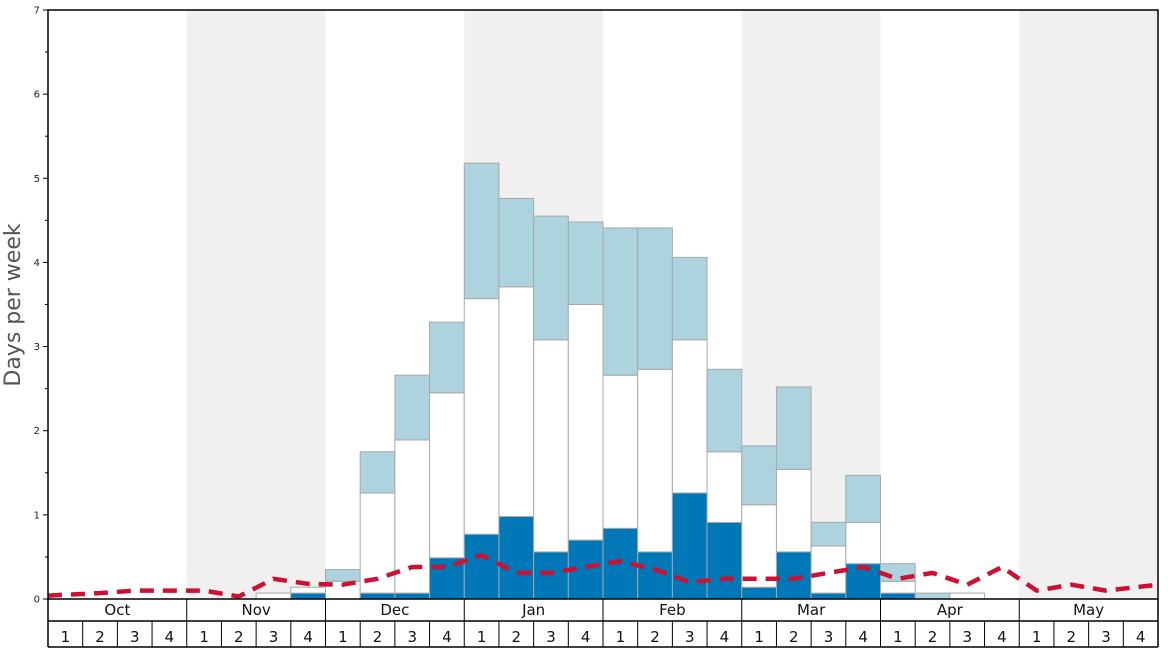  Describe the element at coordinates (256, 304) in the screenshot. I see `month-band-nov` at that location.